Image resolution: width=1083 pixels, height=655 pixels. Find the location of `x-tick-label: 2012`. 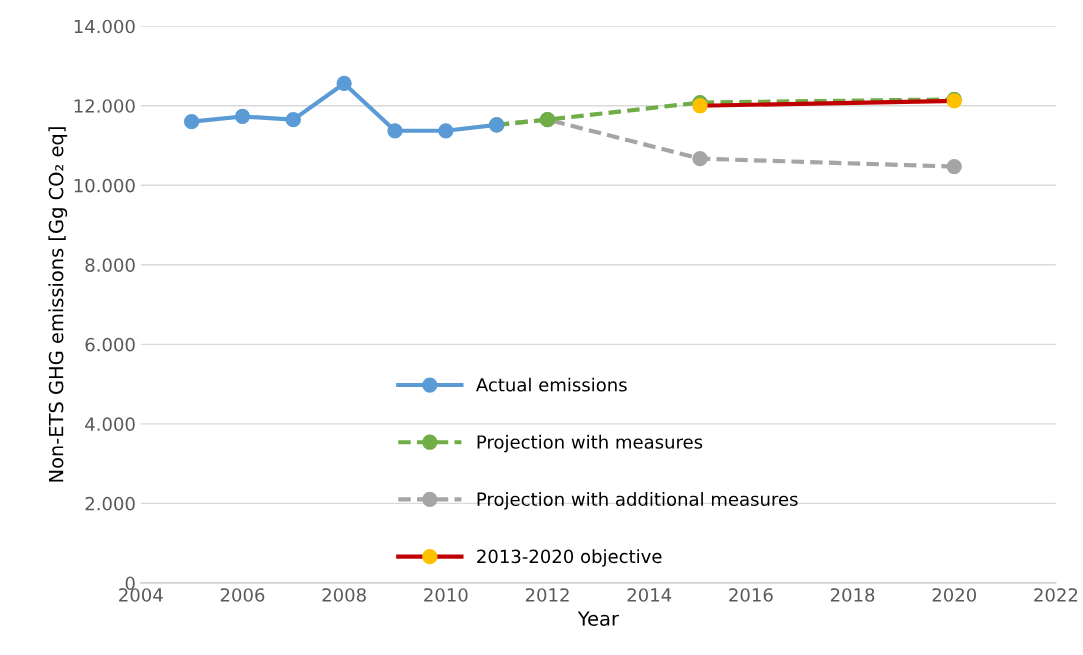

x-tick-label: 2012 is located at coordinates (547, 595).